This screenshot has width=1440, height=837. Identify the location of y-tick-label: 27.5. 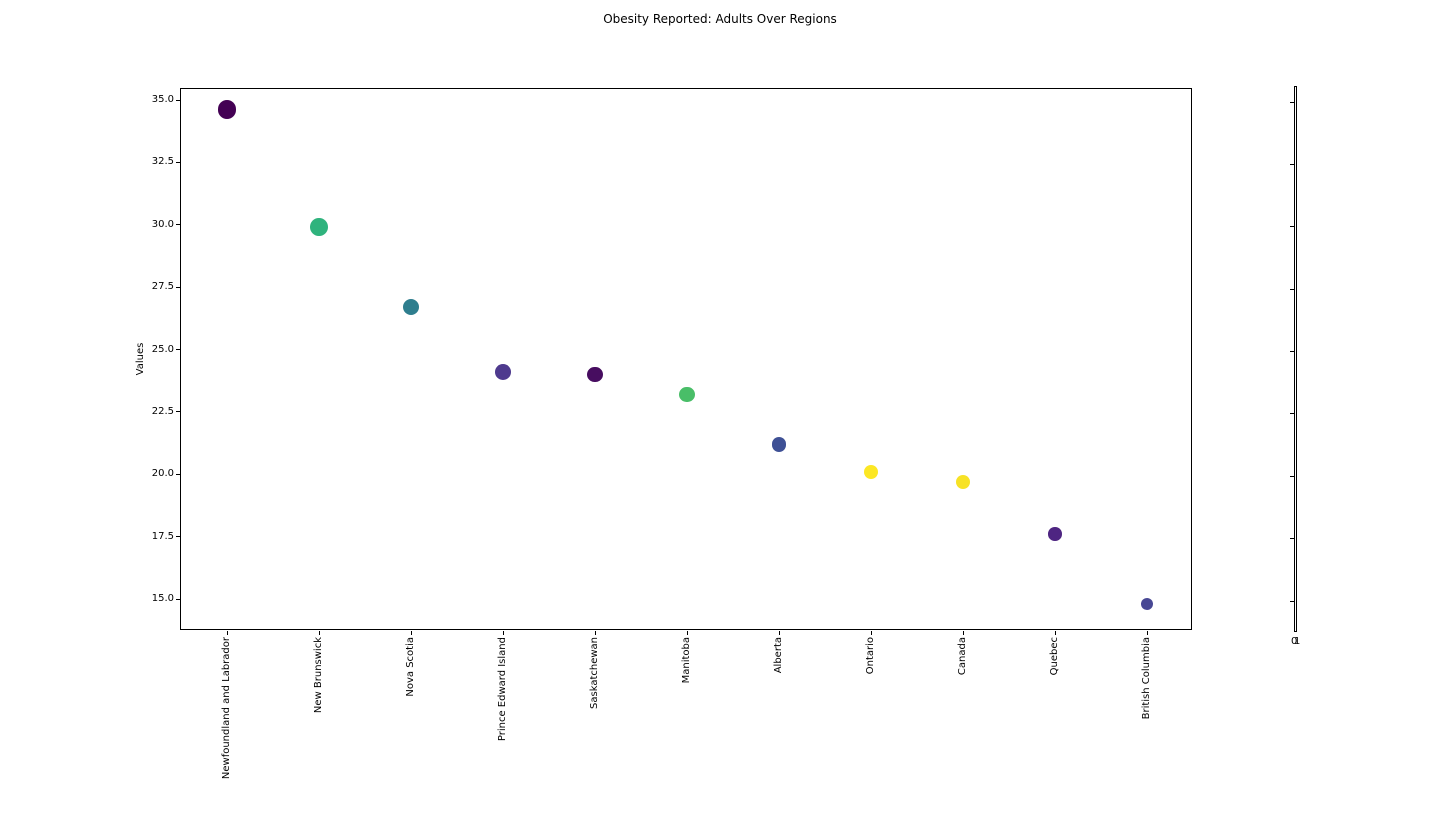
(162, 287).